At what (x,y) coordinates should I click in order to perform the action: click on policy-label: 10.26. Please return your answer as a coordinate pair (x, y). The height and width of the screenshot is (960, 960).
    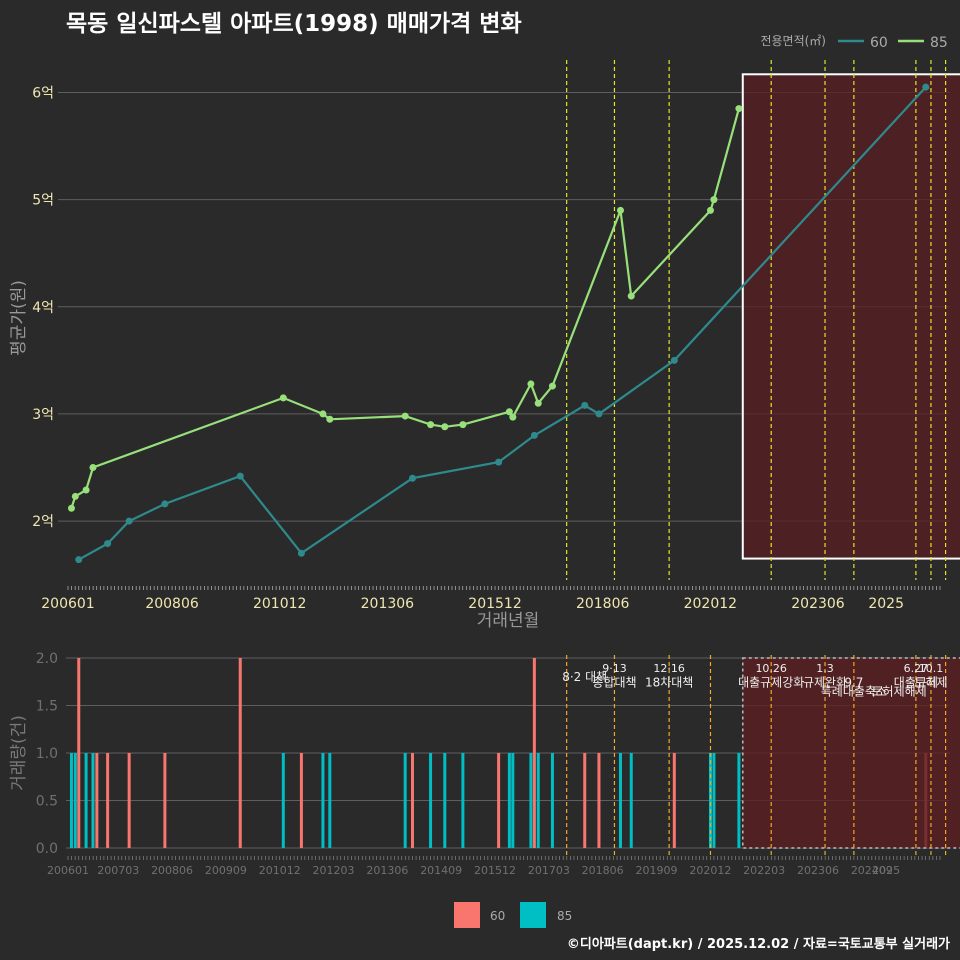
    Looking at the image, I should click on (771, 668).